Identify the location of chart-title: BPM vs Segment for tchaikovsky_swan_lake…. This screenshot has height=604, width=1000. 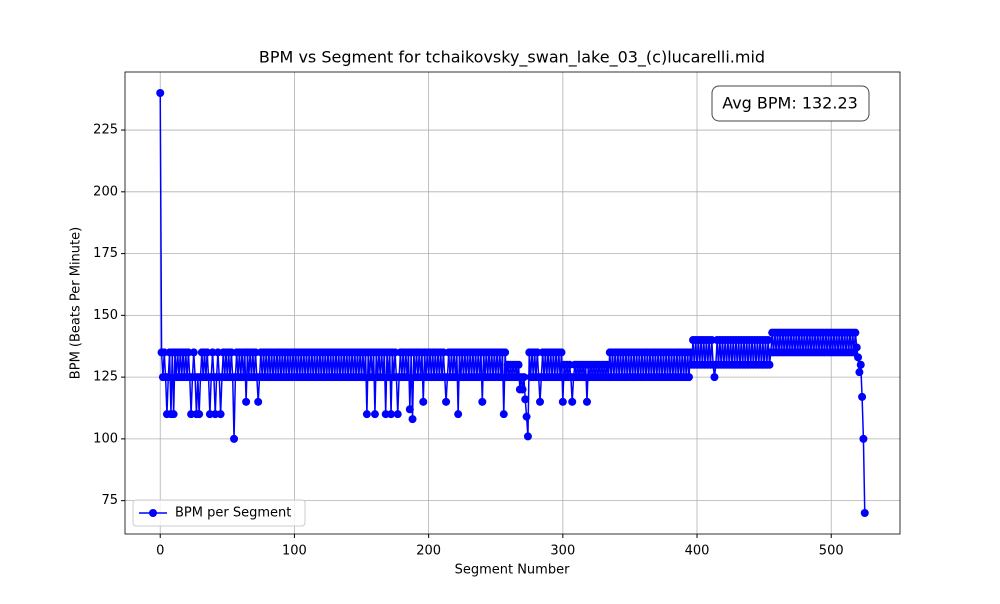
(512, 58).